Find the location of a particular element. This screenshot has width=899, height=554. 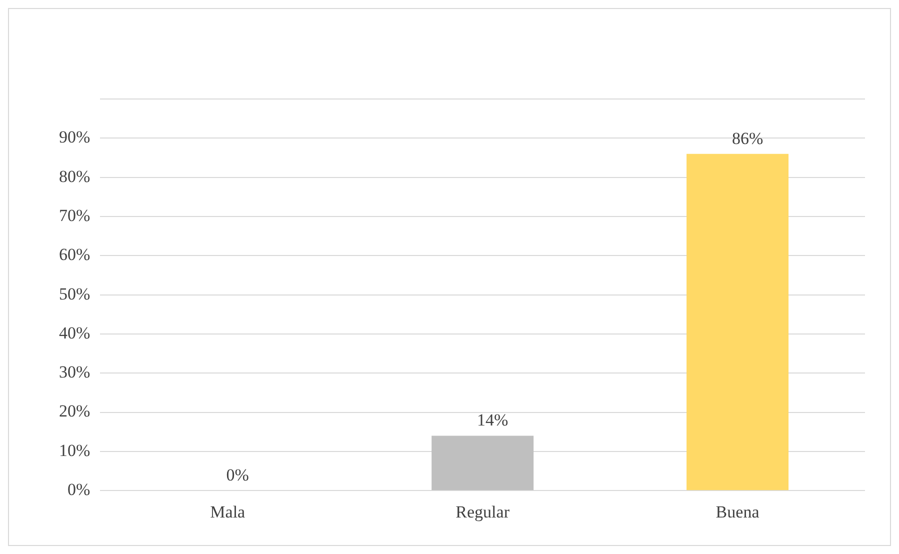

y-tick-label: 30% is located at coordinates (74, 372).